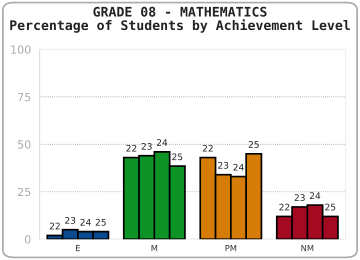 This screenshot has width=360, height=260. I want to click on y-tick-label: 75, so click(24, 97).